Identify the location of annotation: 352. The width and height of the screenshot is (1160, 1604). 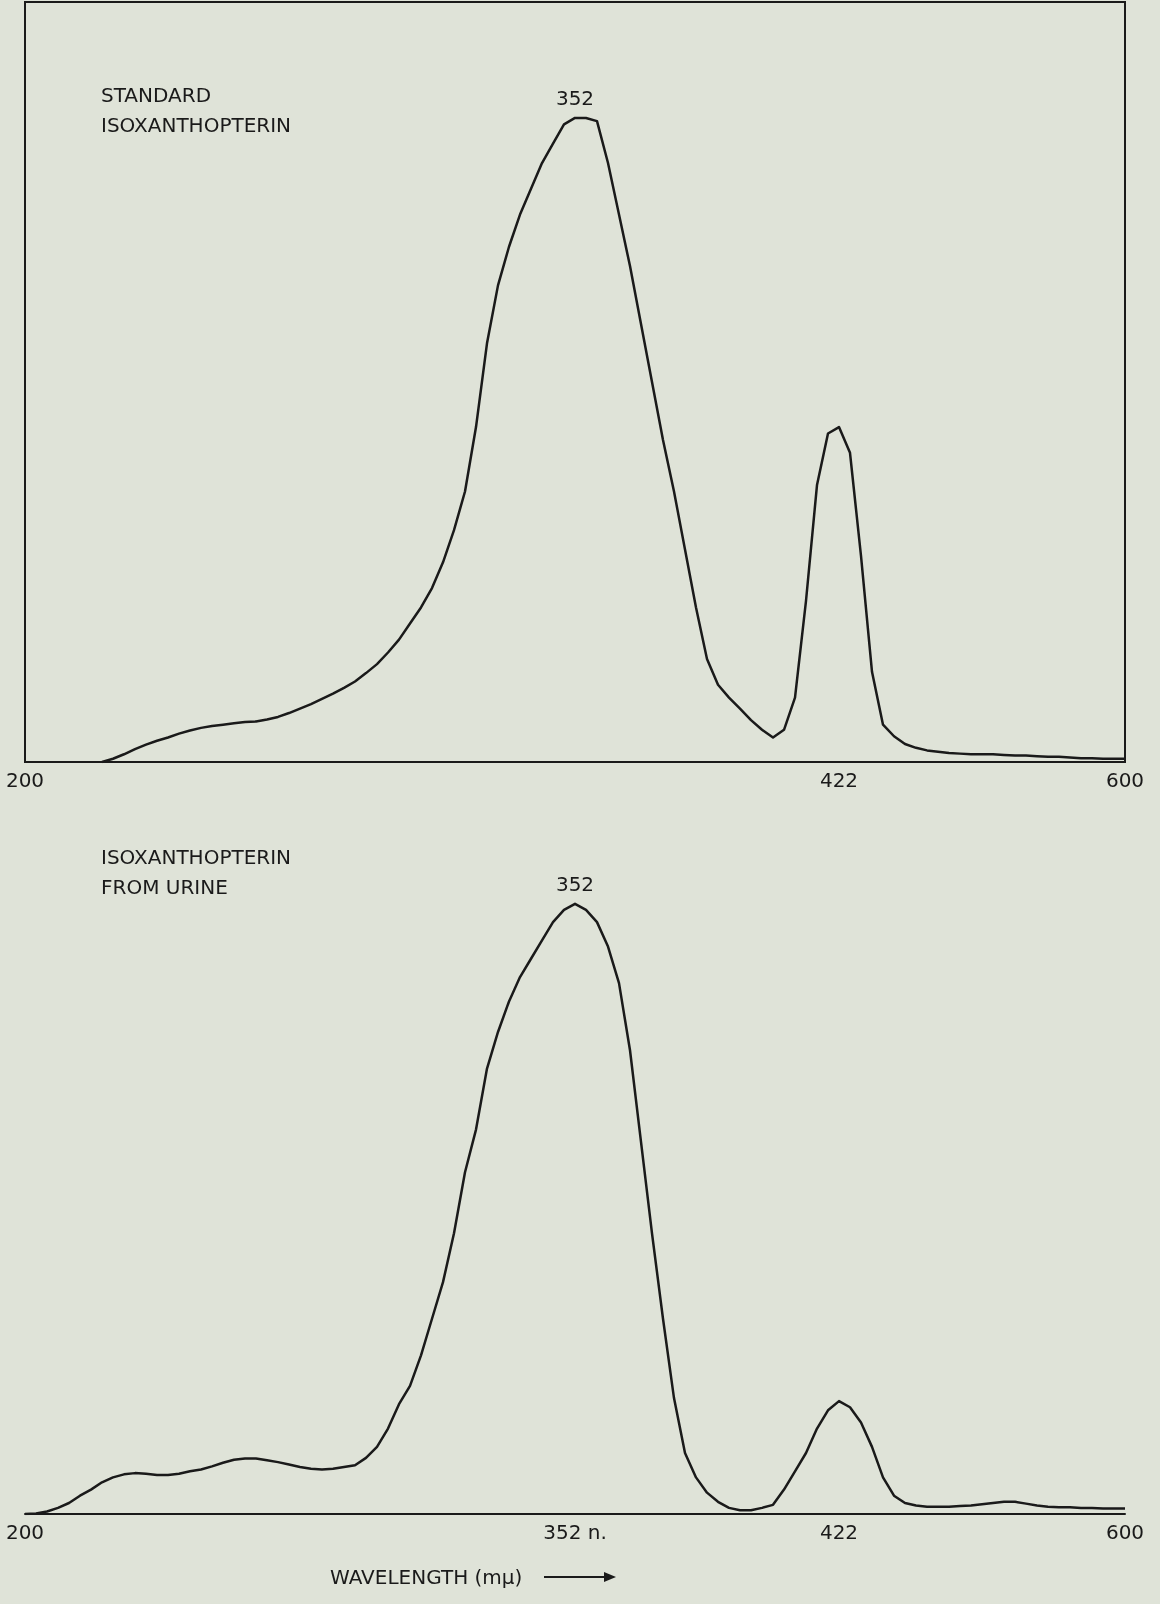
(575, 883).